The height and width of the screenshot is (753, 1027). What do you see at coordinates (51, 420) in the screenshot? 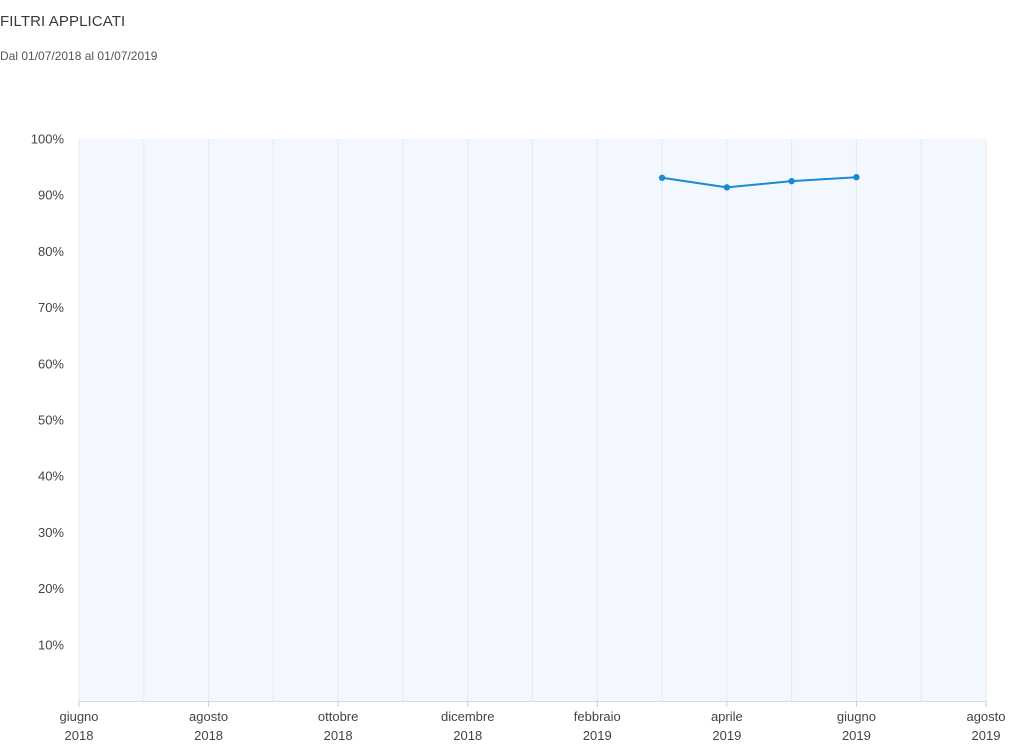
I see `y-tick-label: 50%` at bounding box center [51, 420].